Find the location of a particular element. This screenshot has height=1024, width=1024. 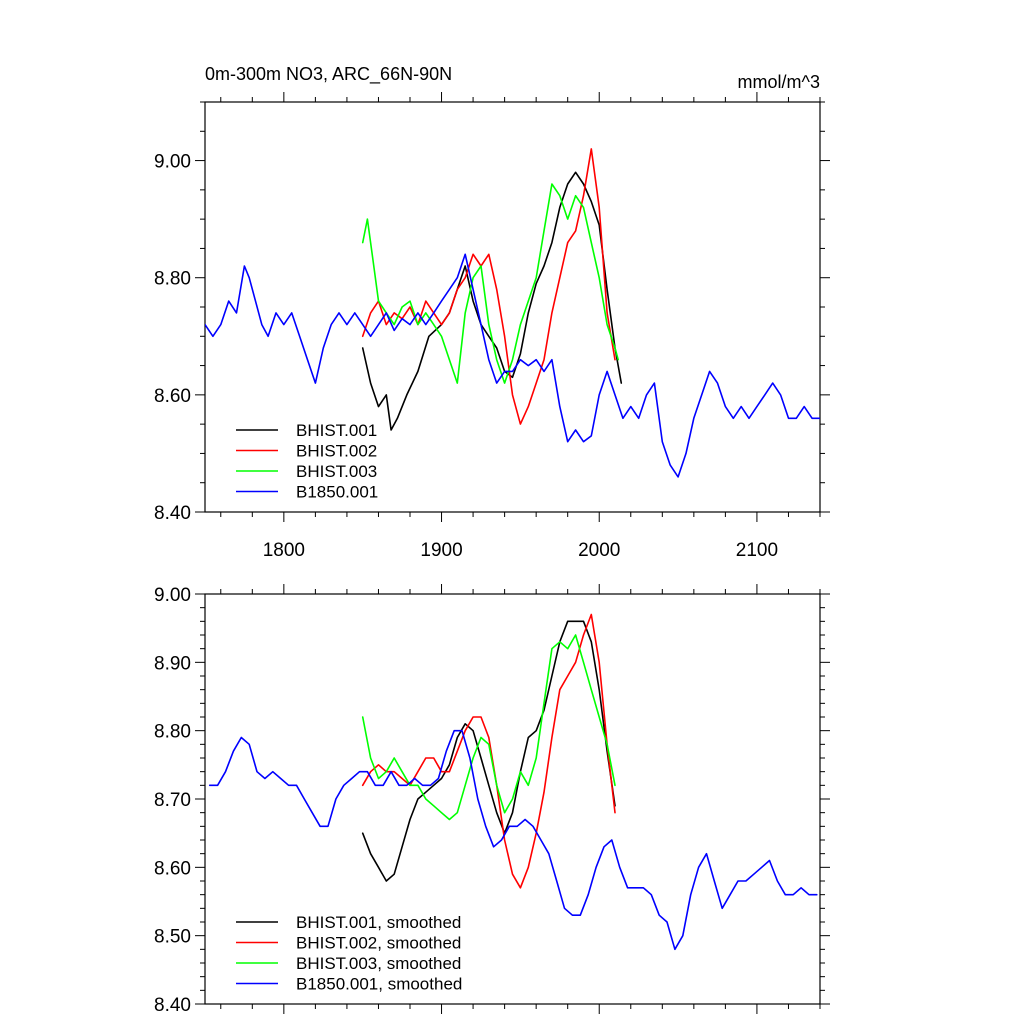

chart-title: 0m-300m NO3, ARC_66N-90N is located at coordinates (328, 74).